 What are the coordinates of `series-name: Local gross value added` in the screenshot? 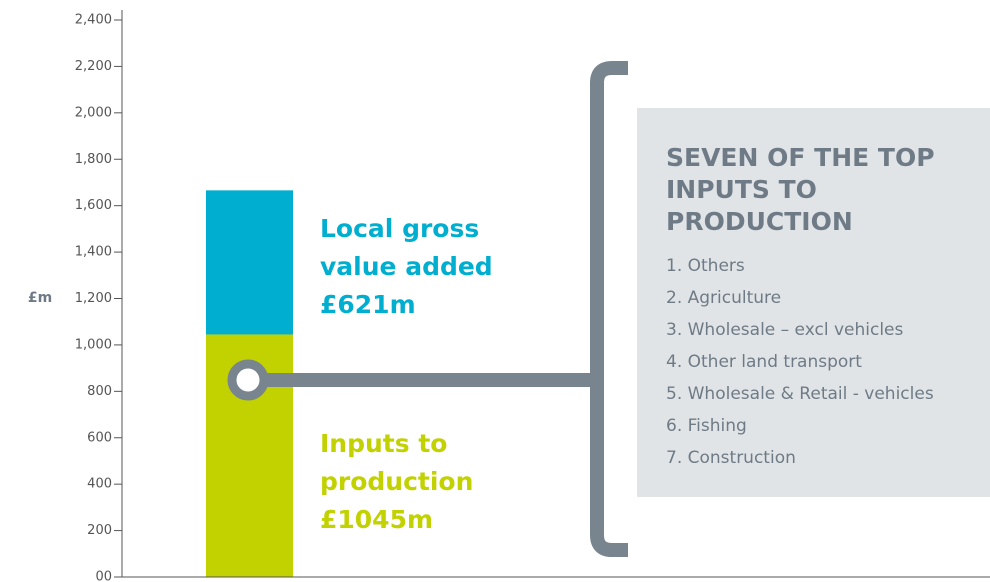 It's located at (406, 247).